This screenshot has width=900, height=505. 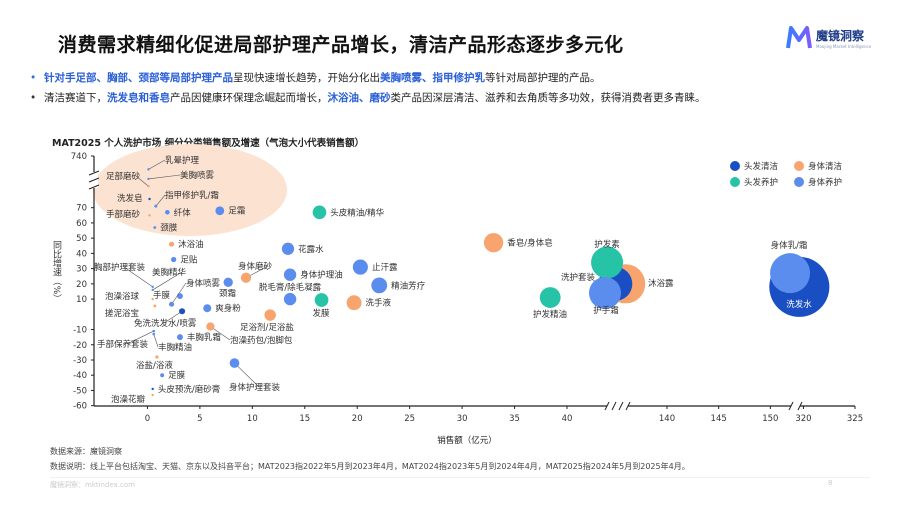 What do you see at coordinates (208, 143) in the screenshot?
I see `chart-title: MAT2025 个人洗护市场 细分分类销售额及增速（气泡大小代表销售额）` at bounding box center [208, 143].